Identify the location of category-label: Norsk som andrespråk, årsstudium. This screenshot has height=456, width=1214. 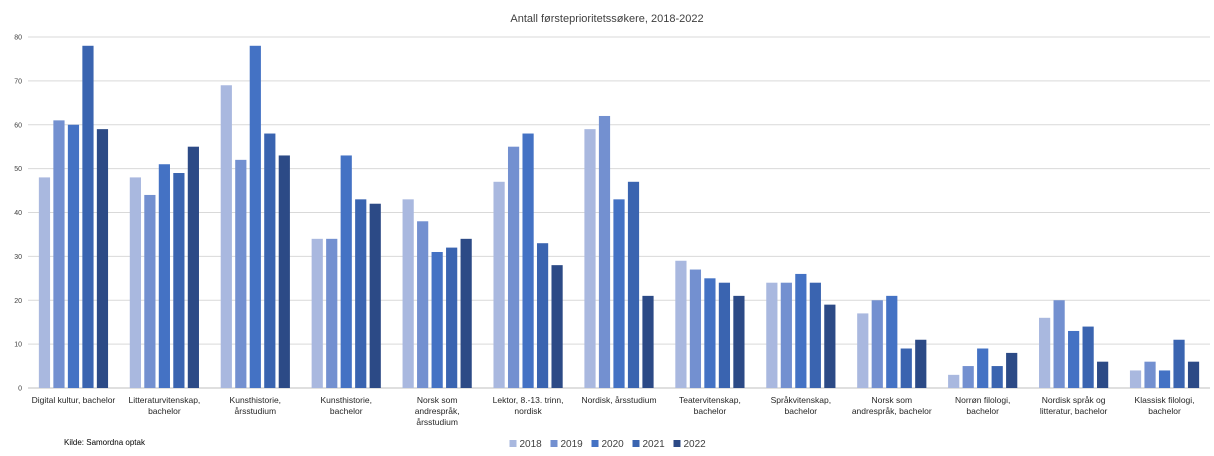
(437, 411).